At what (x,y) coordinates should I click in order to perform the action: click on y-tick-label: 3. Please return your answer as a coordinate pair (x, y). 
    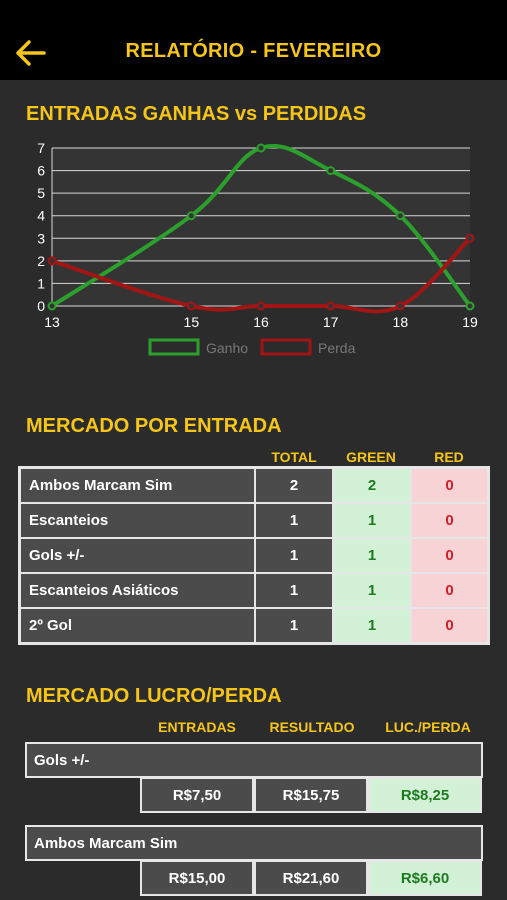
    Looking at the image, I should click on (41, 238).